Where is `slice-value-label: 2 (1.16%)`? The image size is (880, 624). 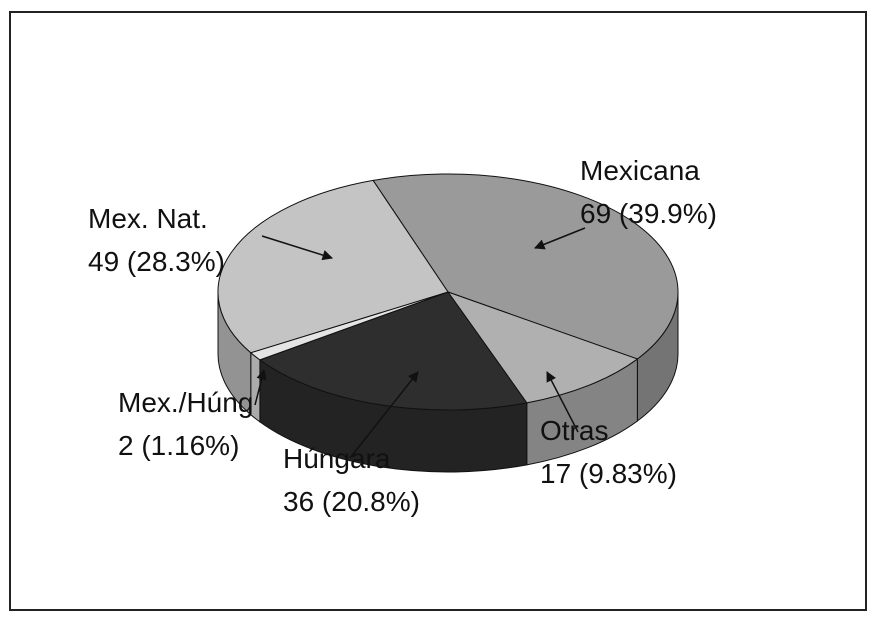
slice-value-label: 2 (1.16%) is located at coordinates (178, 445).